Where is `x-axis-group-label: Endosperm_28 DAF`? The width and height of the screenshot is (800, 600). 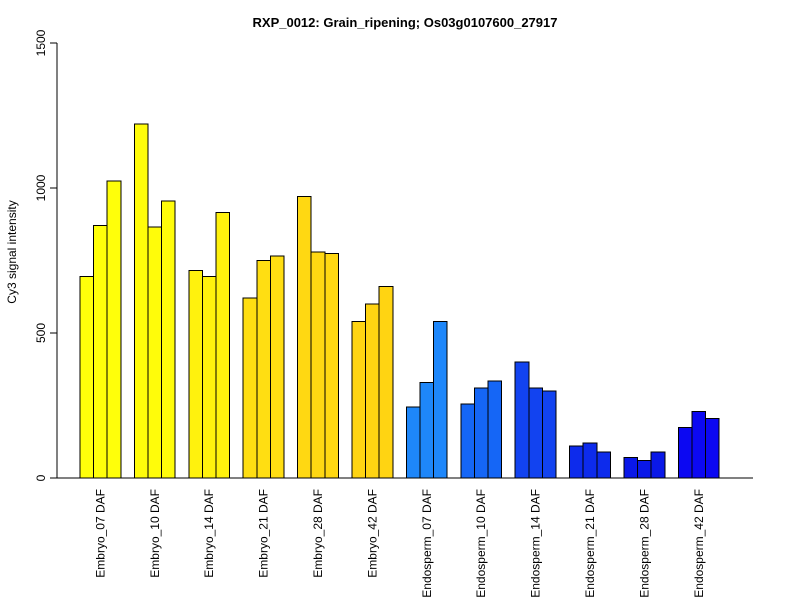 x-axis-group-label: Endosperm_28 DAF is located at coordinates (644, 543).